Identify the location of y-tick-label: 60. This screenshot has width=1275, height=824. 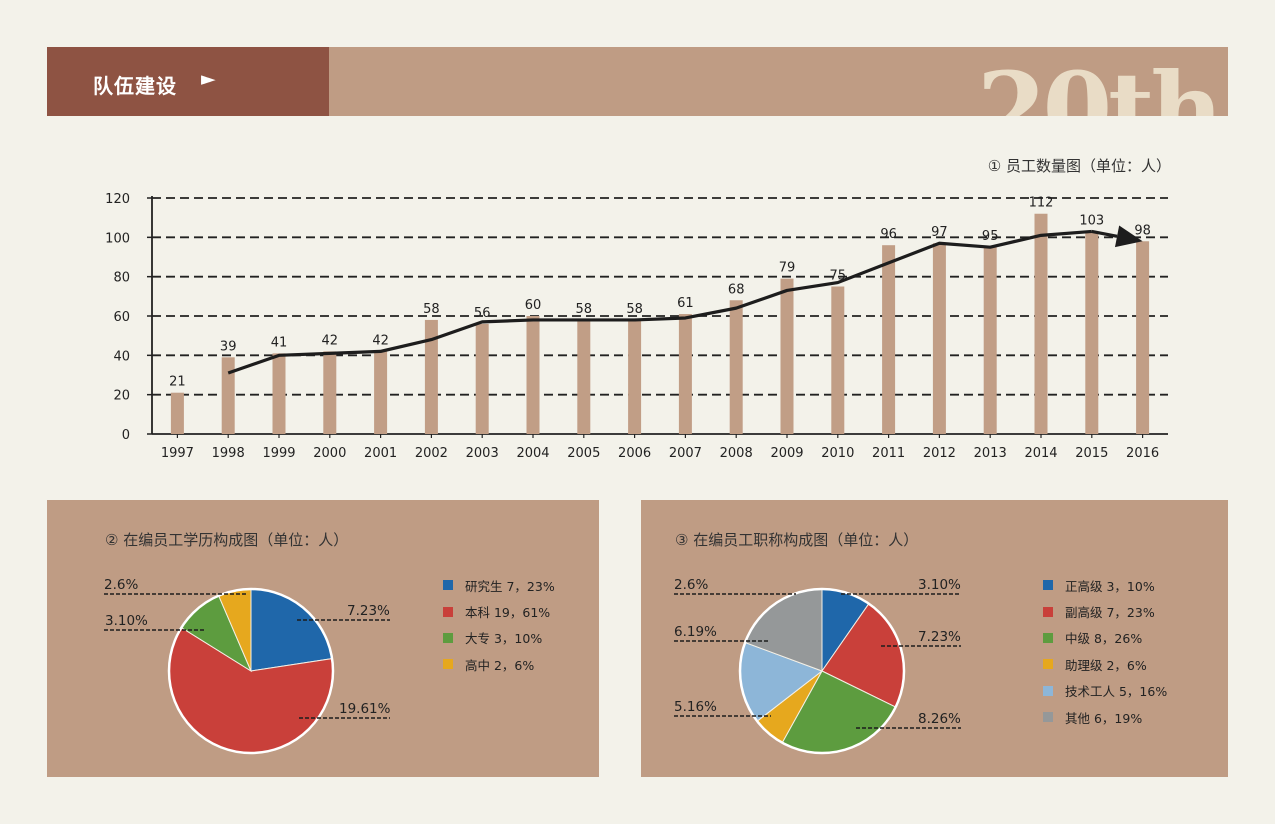
(121, 317).